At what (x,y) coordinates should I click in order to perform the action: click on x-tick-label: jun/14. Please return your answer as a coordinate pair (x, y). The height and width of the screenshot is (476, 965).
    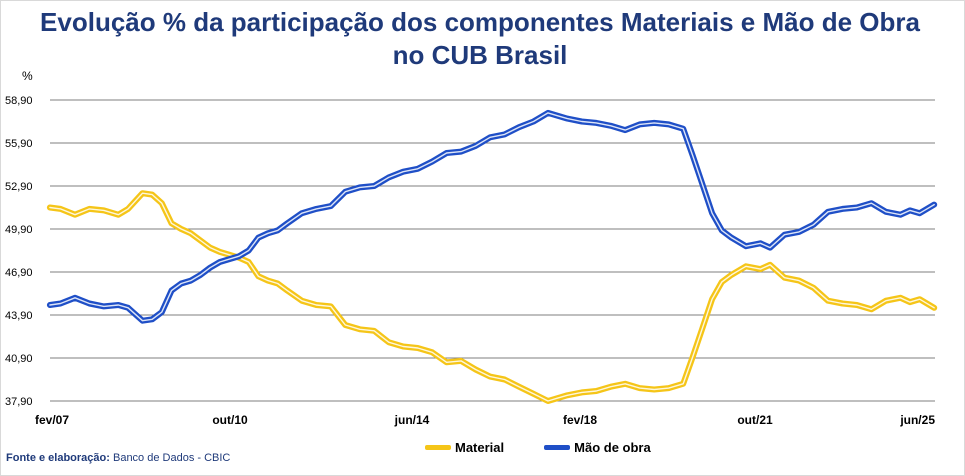
    Looking at the image, I should click on (412, 420).